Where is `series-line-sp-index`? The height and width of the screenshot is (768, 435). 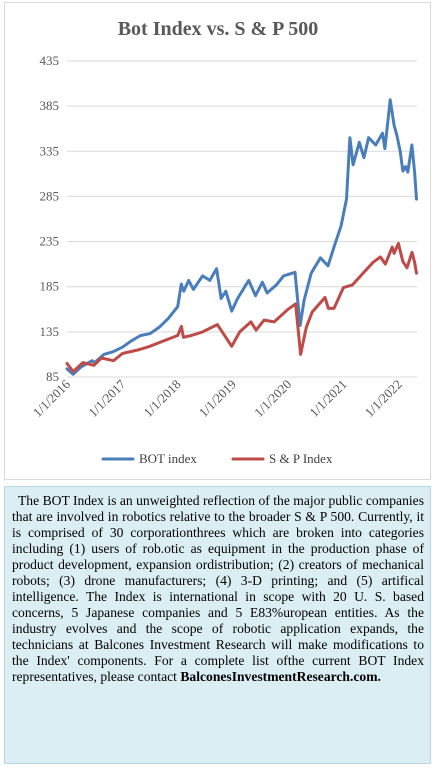 series-line-sp-index is located at coordinates (241, 307).